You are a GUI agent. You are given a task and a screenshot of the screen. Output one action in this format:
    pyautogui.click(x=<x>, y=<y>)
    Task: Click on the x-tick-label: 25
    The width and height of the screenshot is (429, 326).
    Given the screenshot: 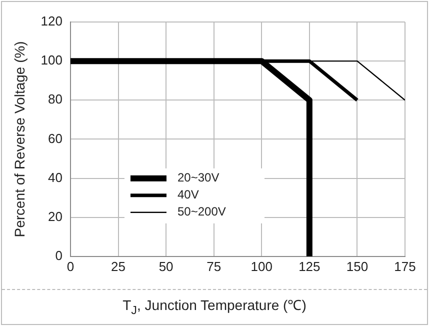 What is the action you would take?
    pyautogui.click(x=118, y=266)
    